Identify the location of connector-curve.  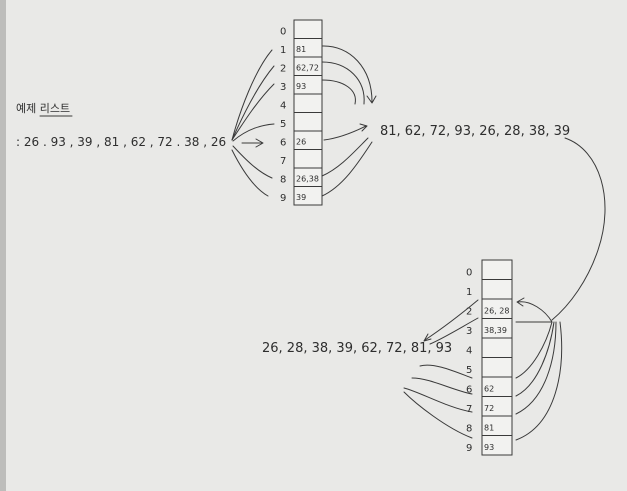
(578, 229).